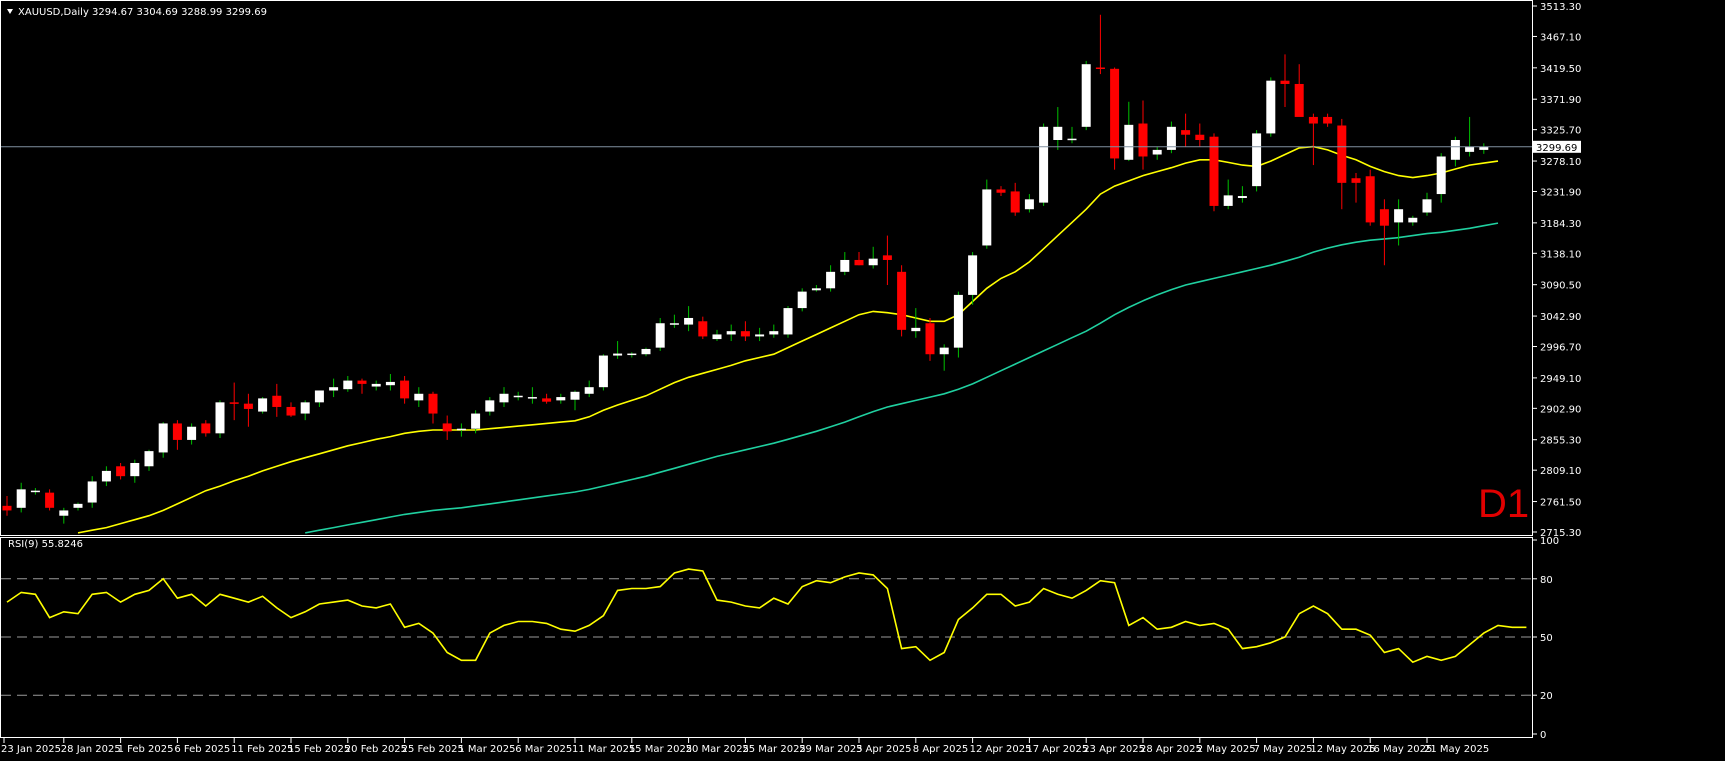  I want to click on last-price-tag: 3299.69, so click(1557, 147).